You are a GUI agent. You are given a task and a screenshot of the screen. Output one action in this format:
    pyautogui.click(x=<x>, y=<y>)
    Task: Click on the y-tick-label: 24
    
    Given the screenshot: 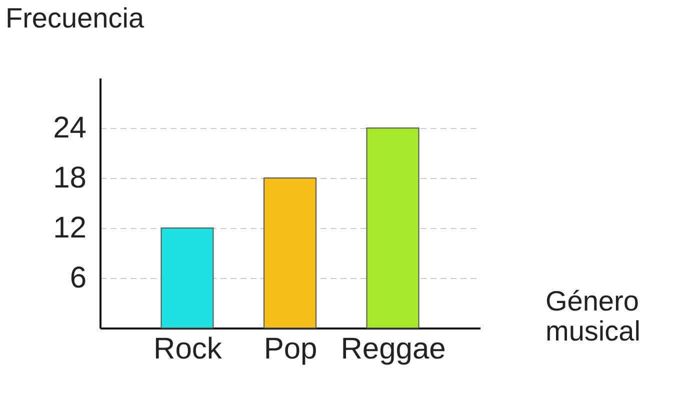 What is the action you would take?
    pyautogui.click(x=69, y=128)
    